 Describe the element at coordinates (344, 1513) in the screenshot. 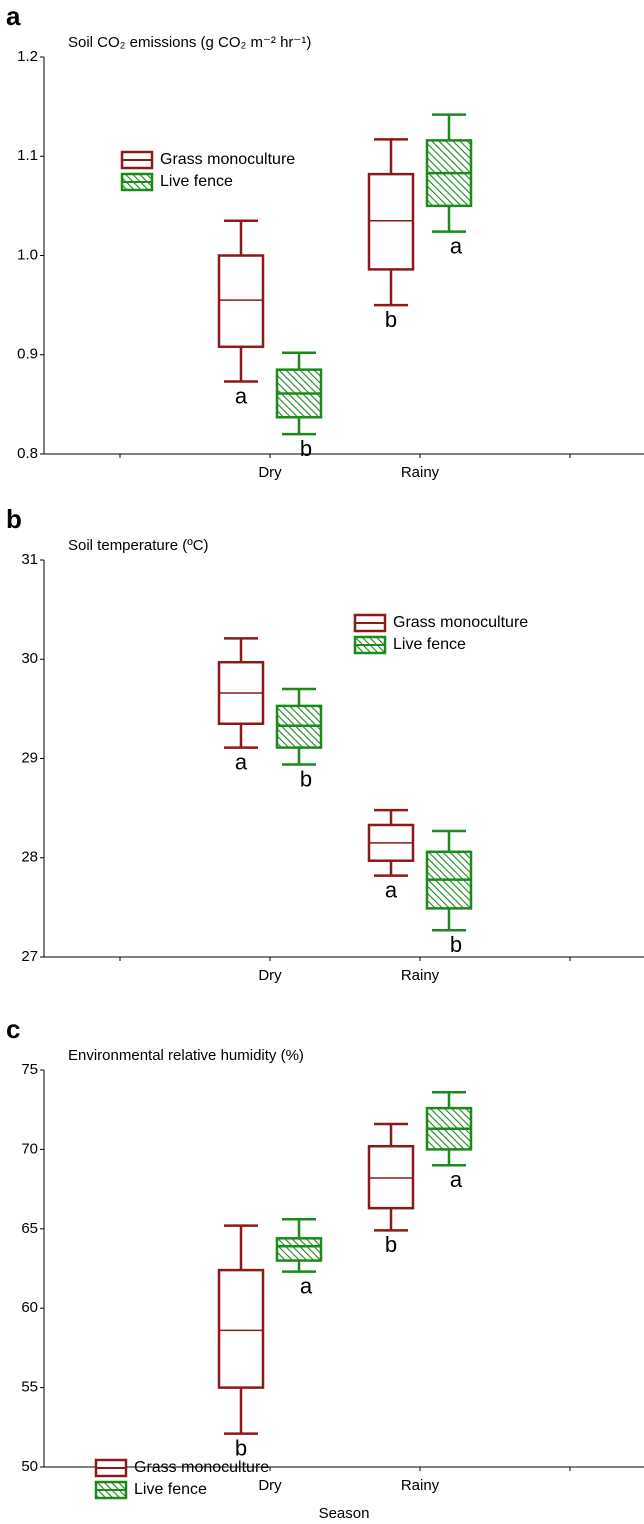

I see `x-axis-title: Season` at that location.